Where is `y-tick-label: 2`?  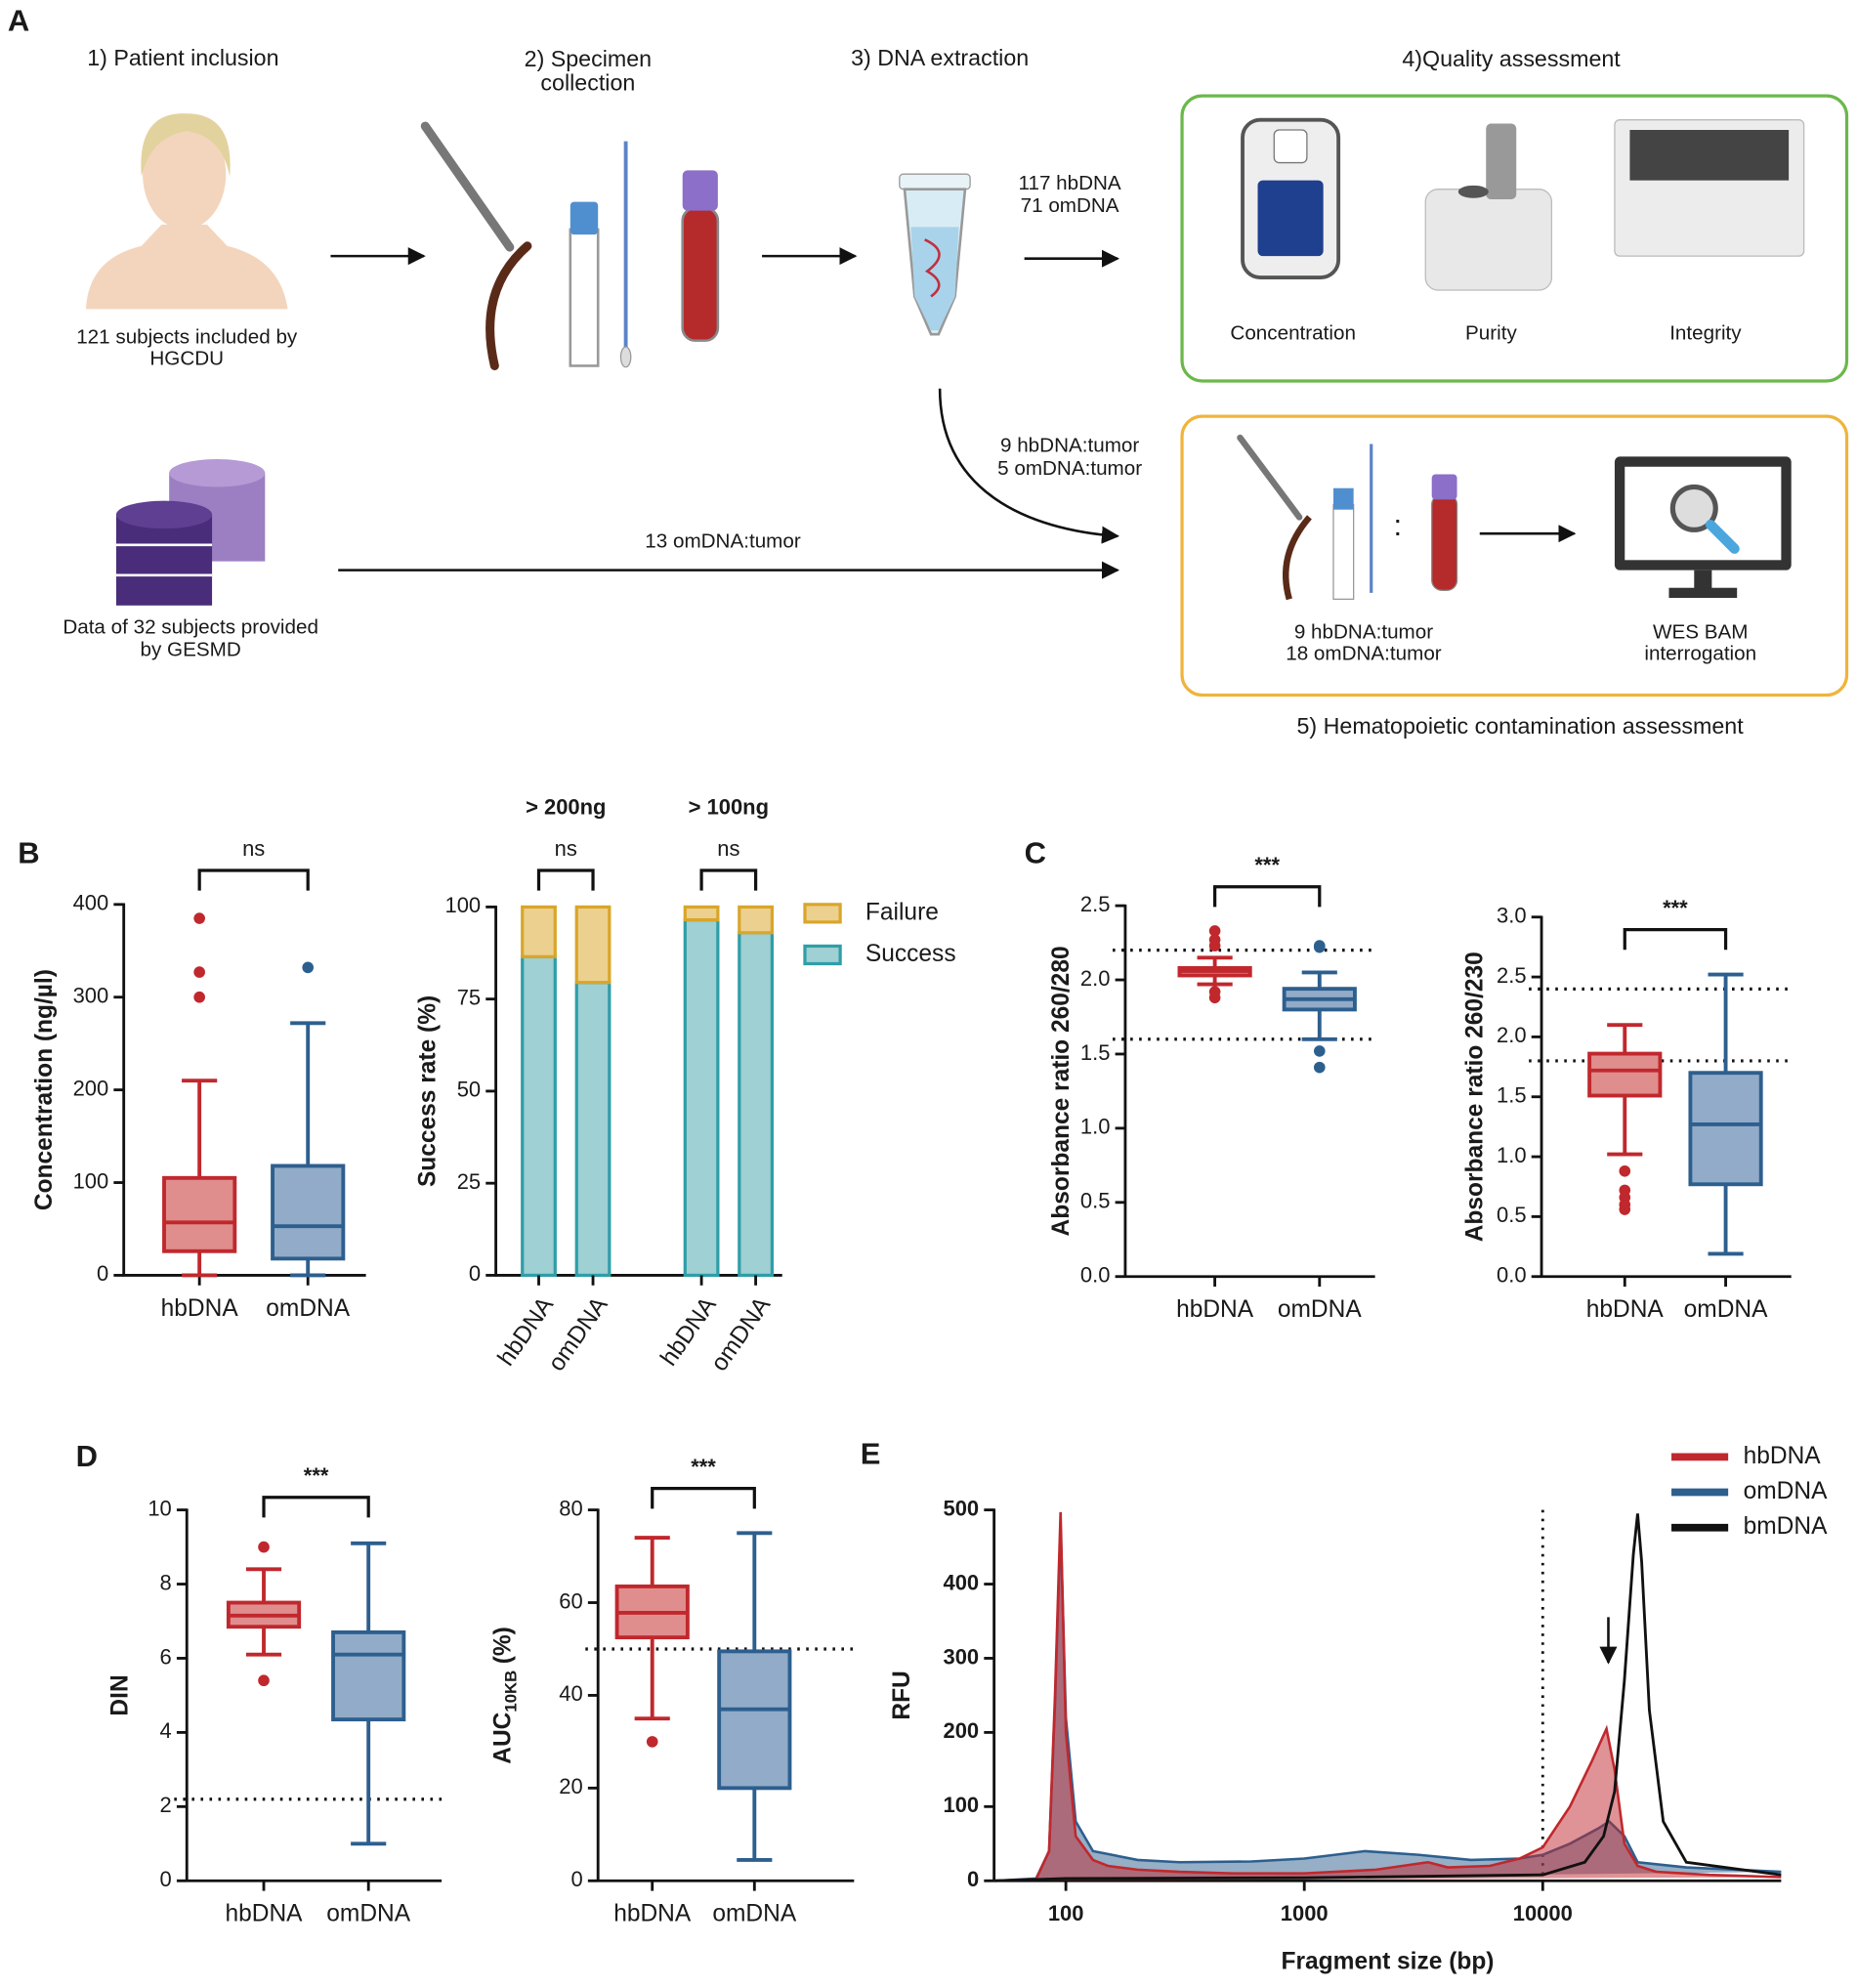
y-tick-label: 2 is located at coordinates (166, 1805).